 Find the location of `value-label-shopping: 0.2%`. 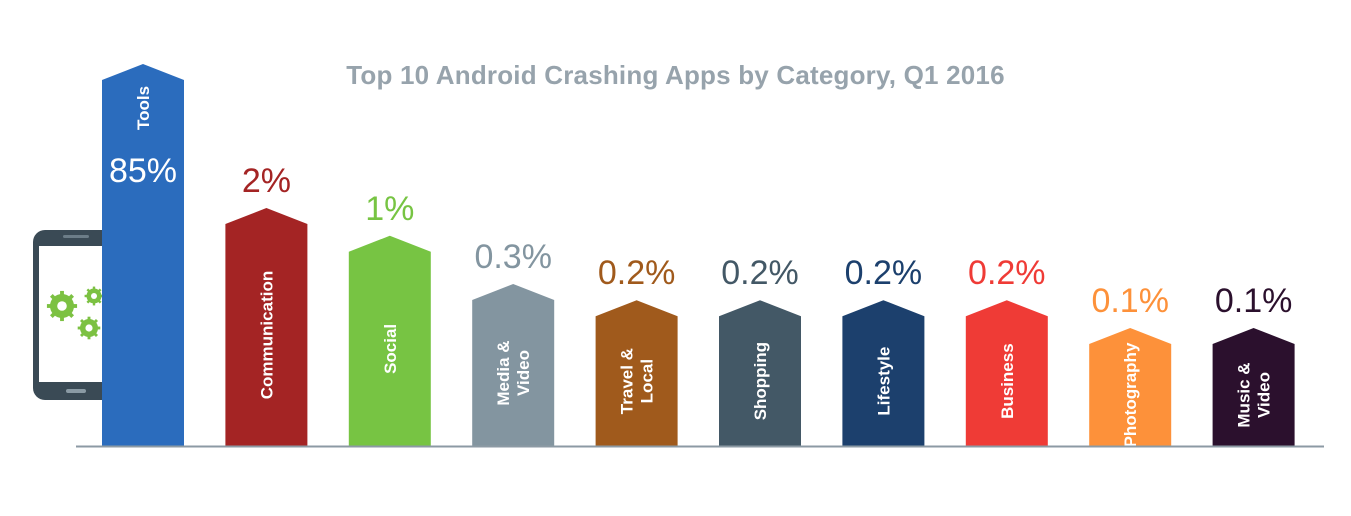

value-label-shopping: 0.2% is located at coordinates (760, 273).